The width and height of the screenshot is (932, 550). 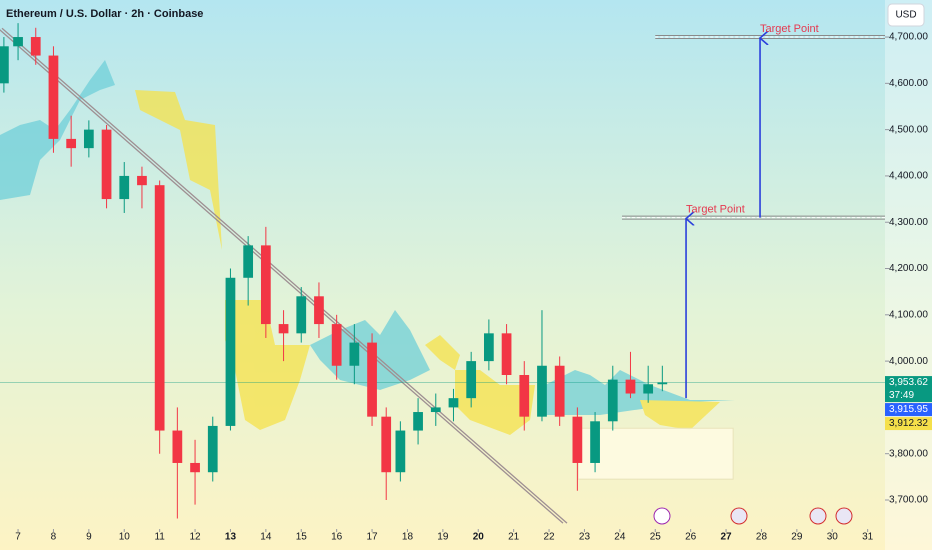 I want to click on price-label: 3,912.32, so click(x=908, y=423).